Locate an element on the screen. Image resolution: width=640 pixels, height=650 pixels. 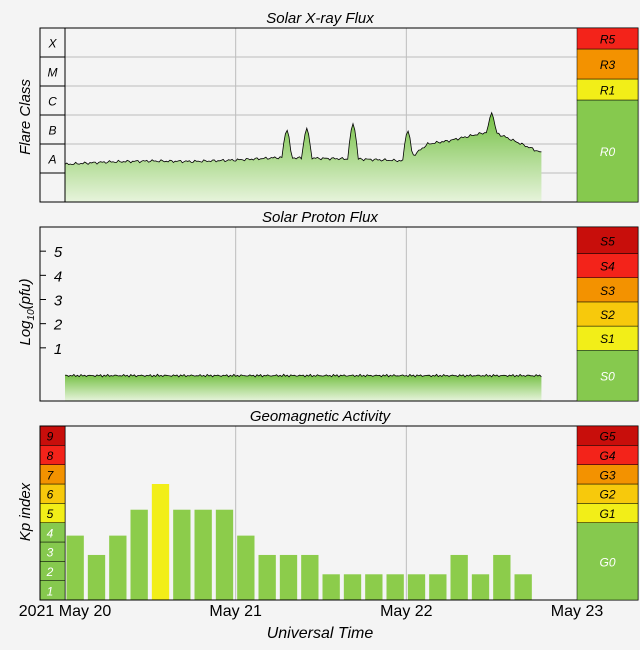
x-tick-label: 2021 May 20 is located at coordinates (65, 611).